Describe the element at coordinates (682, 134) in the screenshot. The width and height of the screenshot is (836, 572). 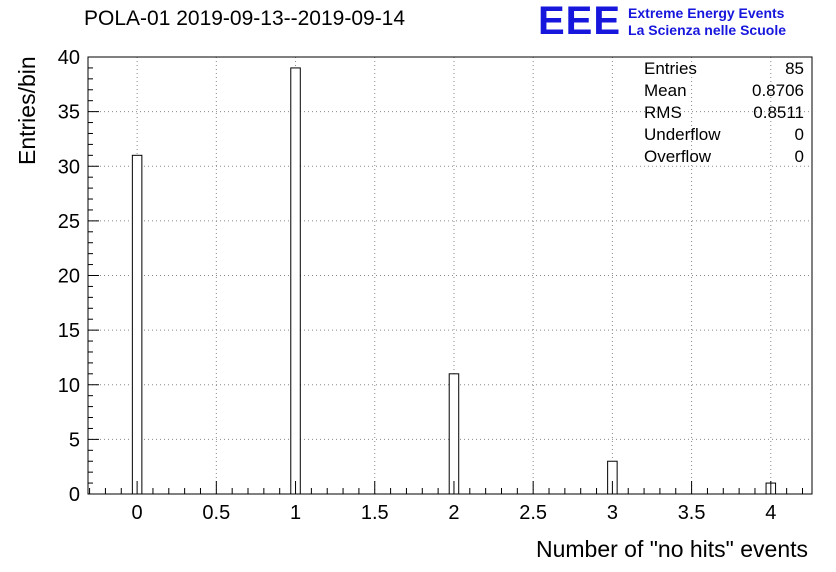
I see `stat-label: Underflow` at that location.